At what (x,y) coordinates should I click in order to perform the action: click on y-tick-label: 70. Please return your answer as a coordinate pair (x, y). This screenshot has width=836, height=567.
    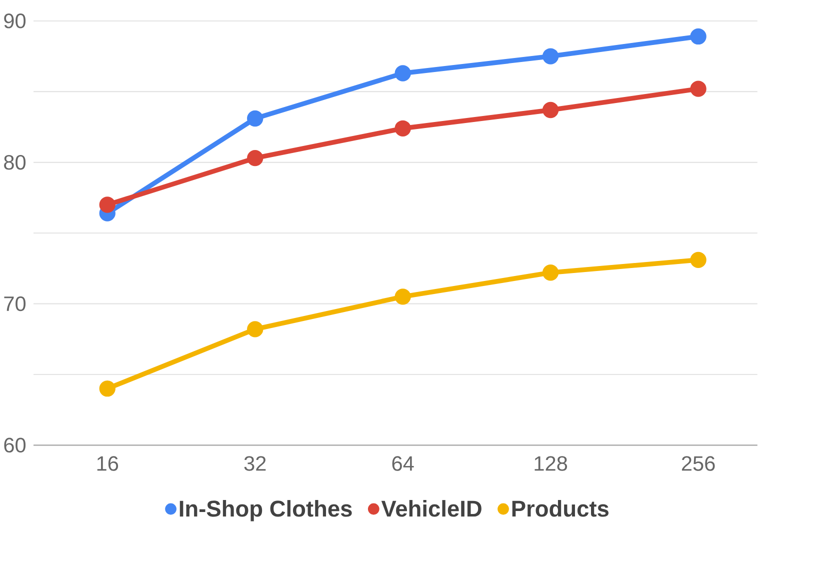
    Looking at the image, I should click on (15, 304).